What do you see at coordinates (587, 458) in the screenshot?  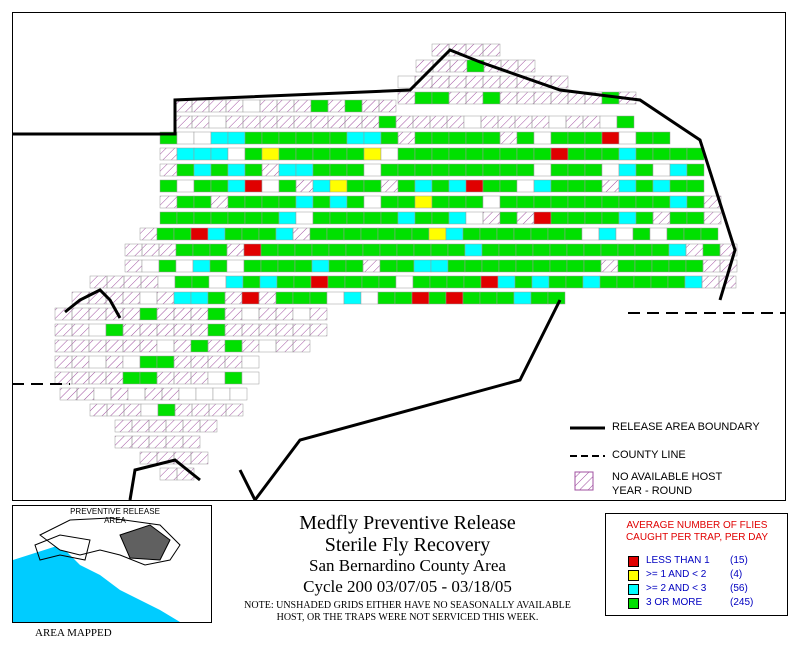 I see `legend-boundary-sample` at bounding box center [587, 458].